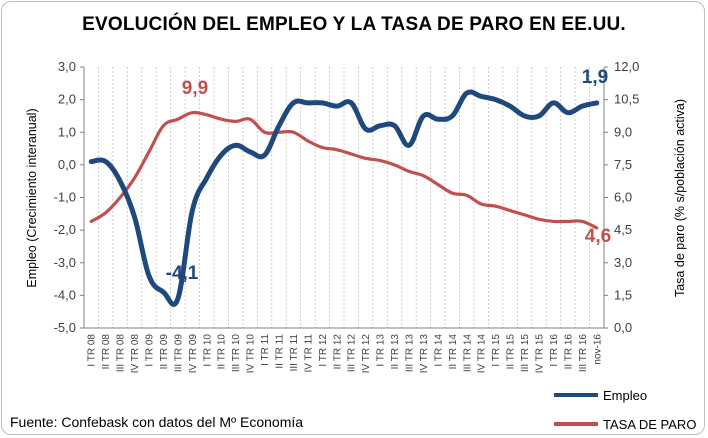 The height and width of the screenshot is (438, 708). Describe the element at coordinates (554, 350) in the screenshot. I see `x-tick-label: I TR 16` at that location.